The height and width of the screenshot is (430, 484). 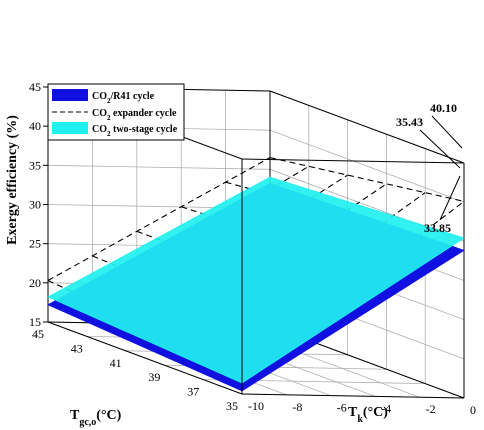 I want to click on z-tick-25: 25, so click(x=35, y=244).